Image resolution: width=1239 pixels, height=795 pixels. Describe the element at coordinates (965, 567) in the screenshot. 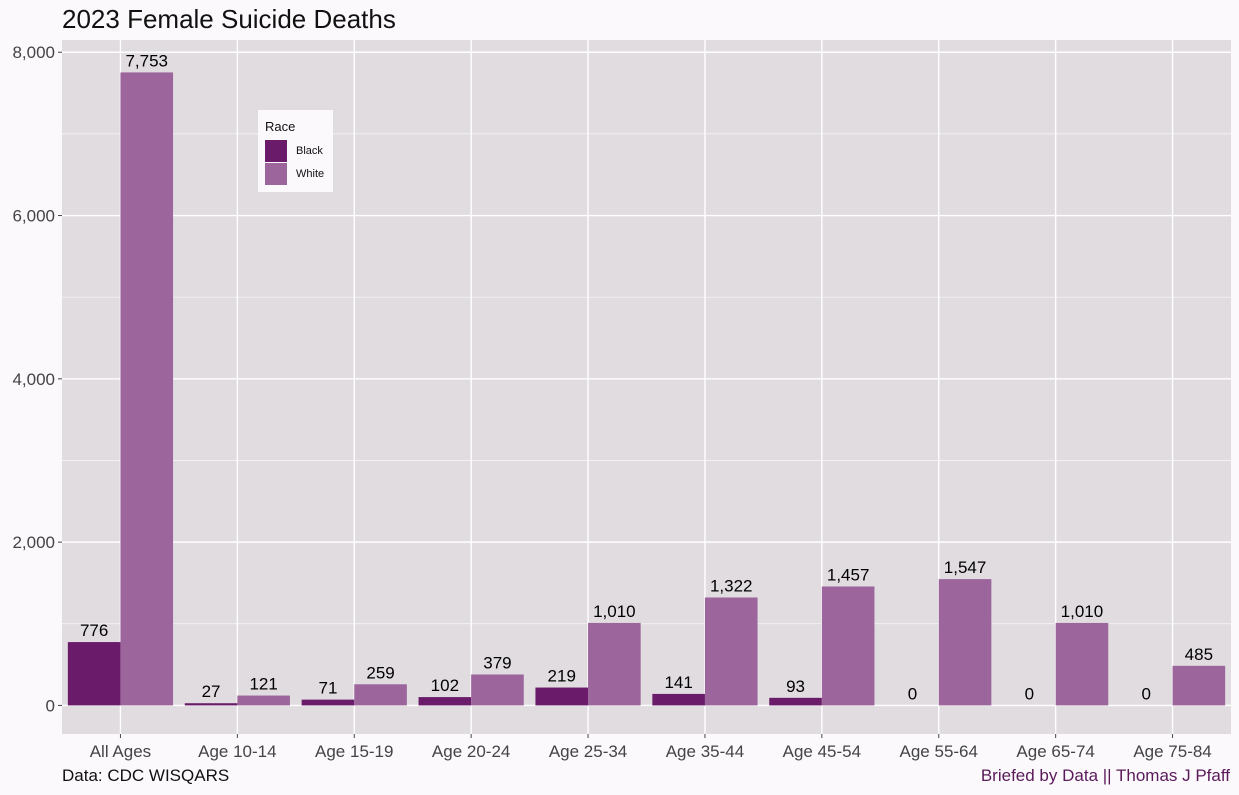

I see `bar-value-label: 1,547` at that location.